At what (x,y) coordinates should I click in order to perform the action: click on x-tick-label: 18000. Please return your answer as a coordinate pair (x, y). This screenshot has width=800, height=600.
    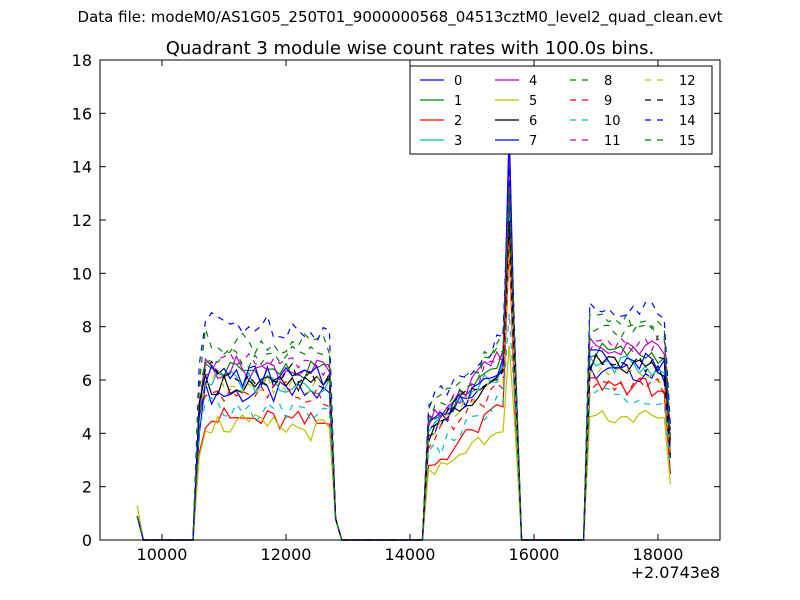
    Looking at the image, I should click on (658, 554).